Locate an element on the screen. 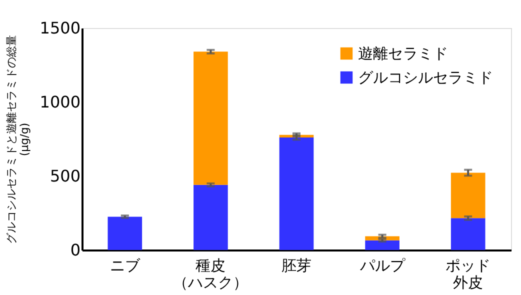 The width and height of the screenshot is (521, 295). y-tick-label: 500 is located at coordinates (65, 176).